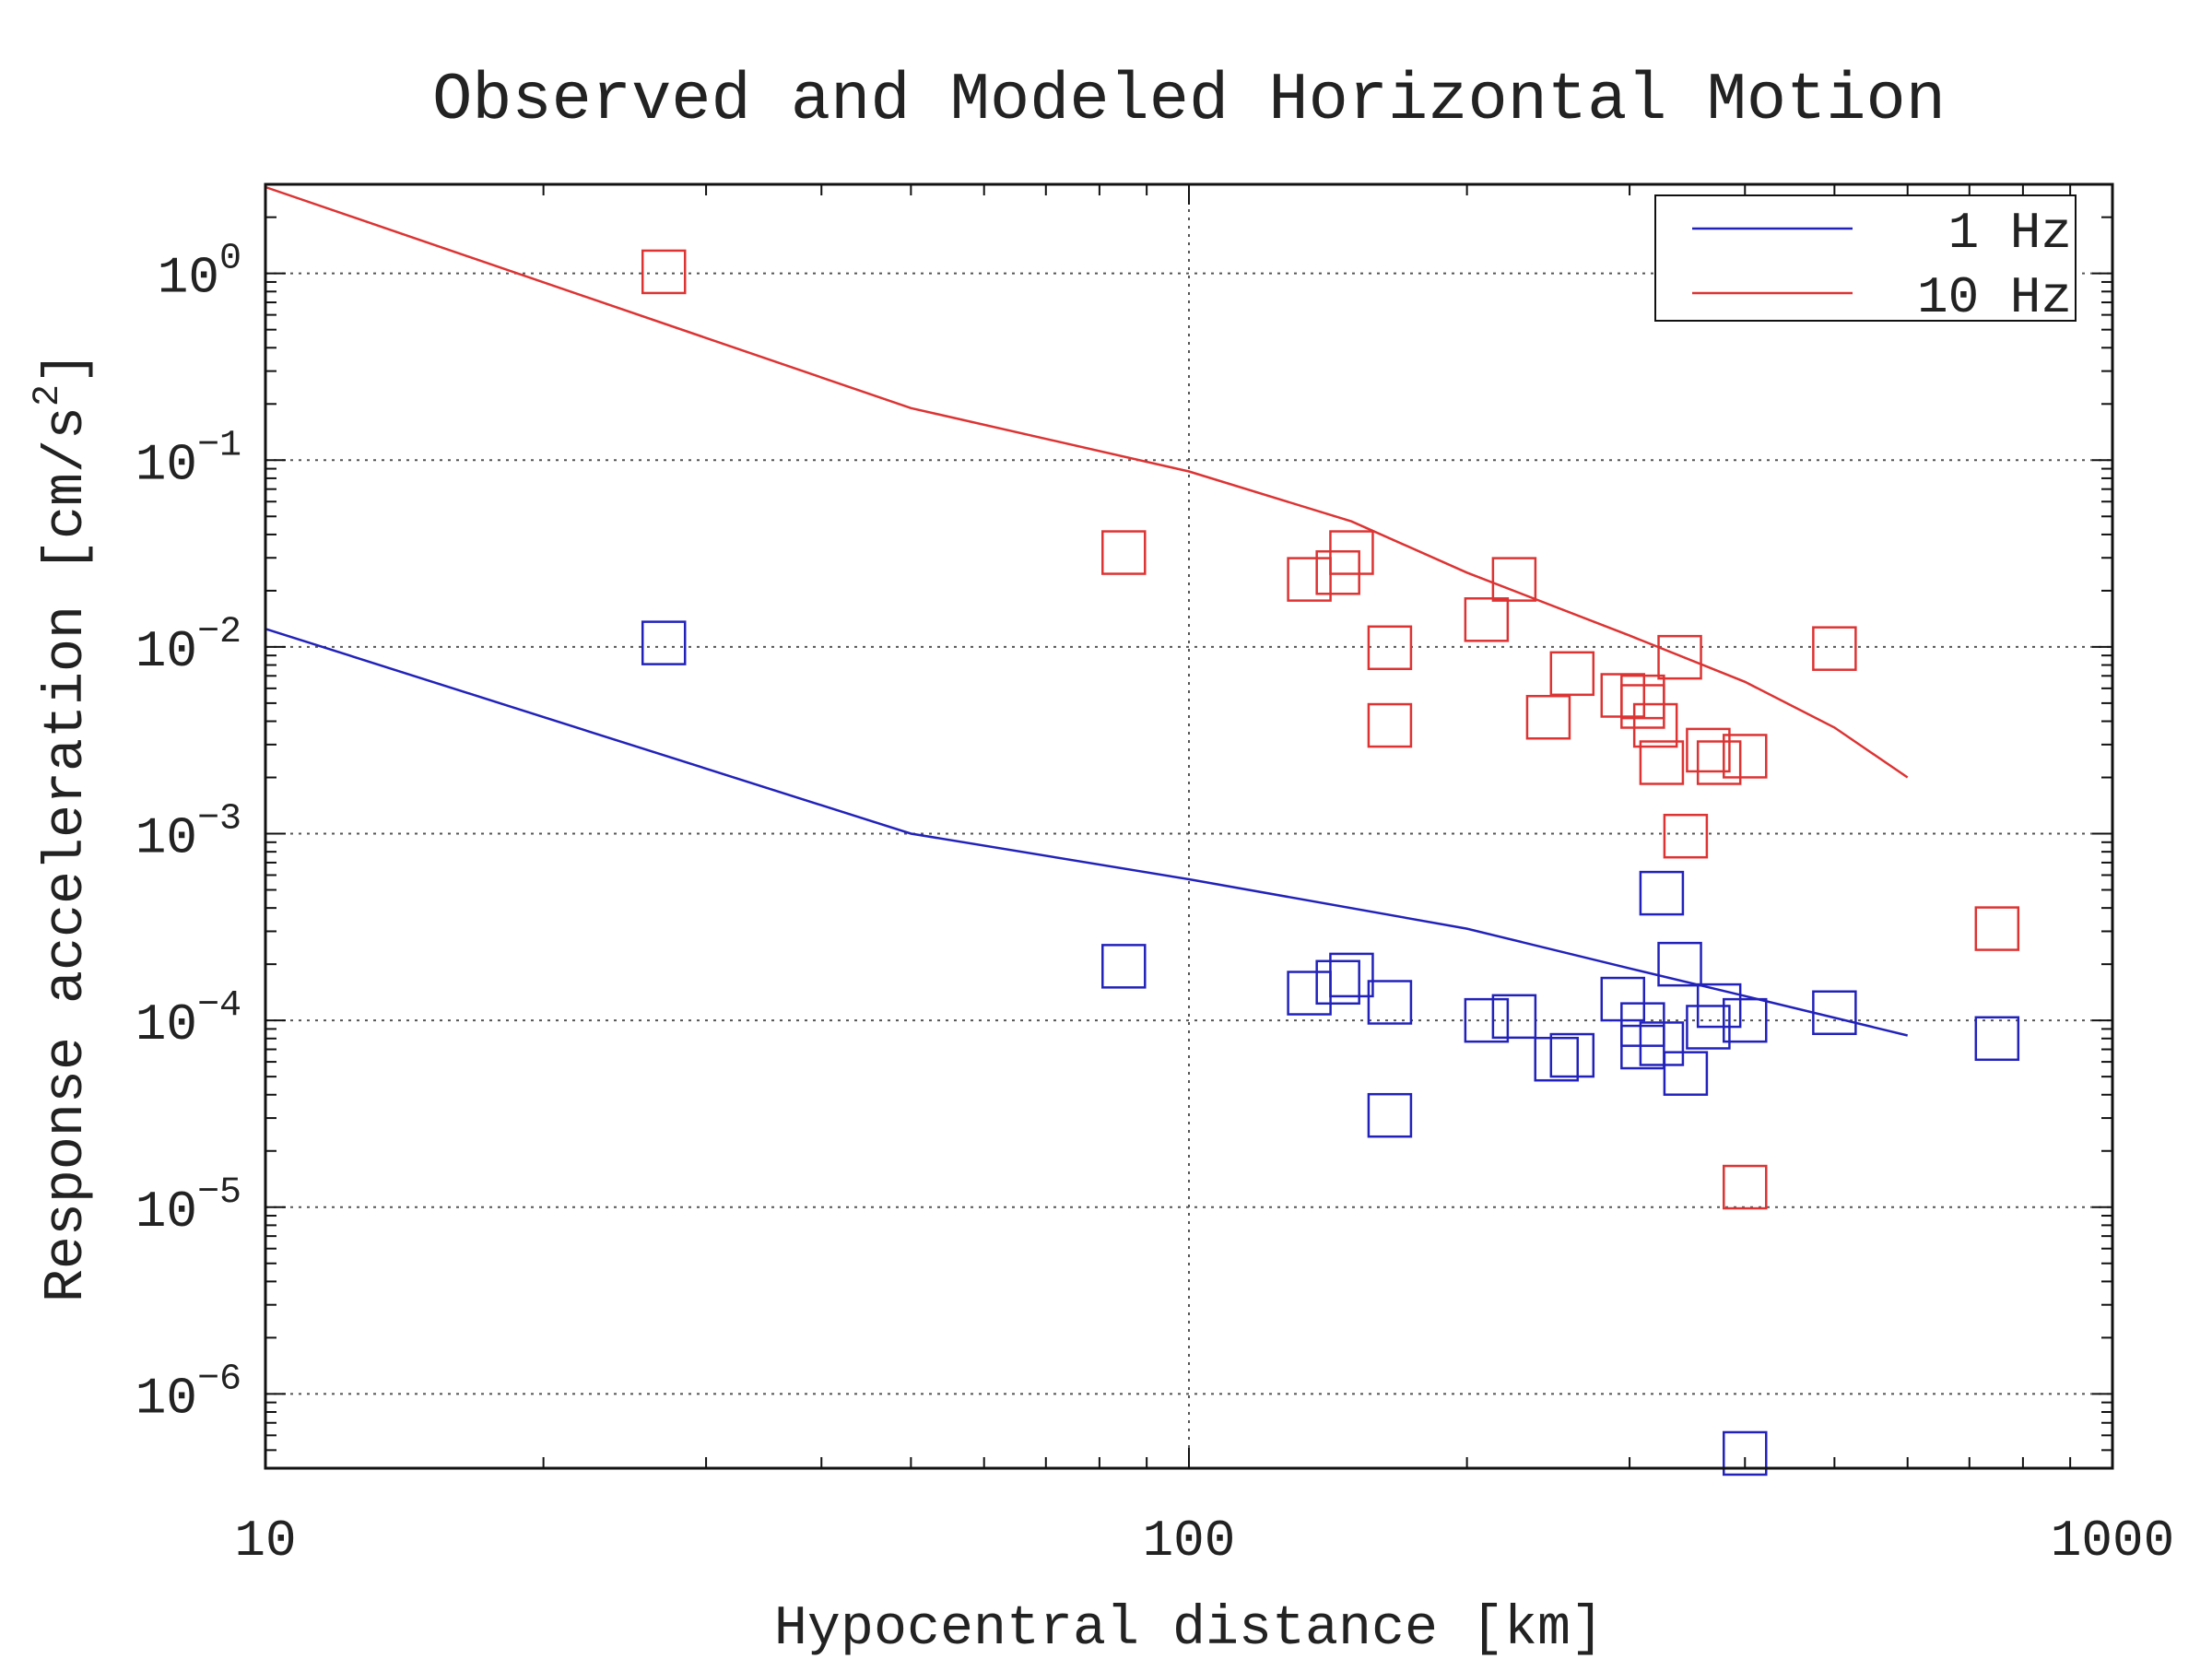 This screenshot has height=1659, width=2212. I want to click on y-tick-exponent: −4, so click(219, 1006).